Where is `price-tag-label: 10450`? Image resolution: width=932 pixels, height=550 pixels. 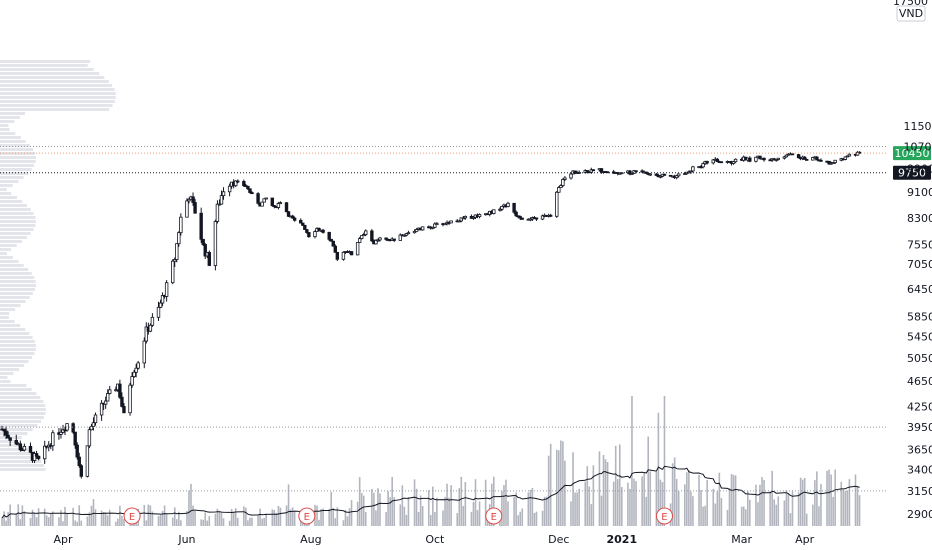 price-tag-label: 10450 is located at coordinates (912, 153).